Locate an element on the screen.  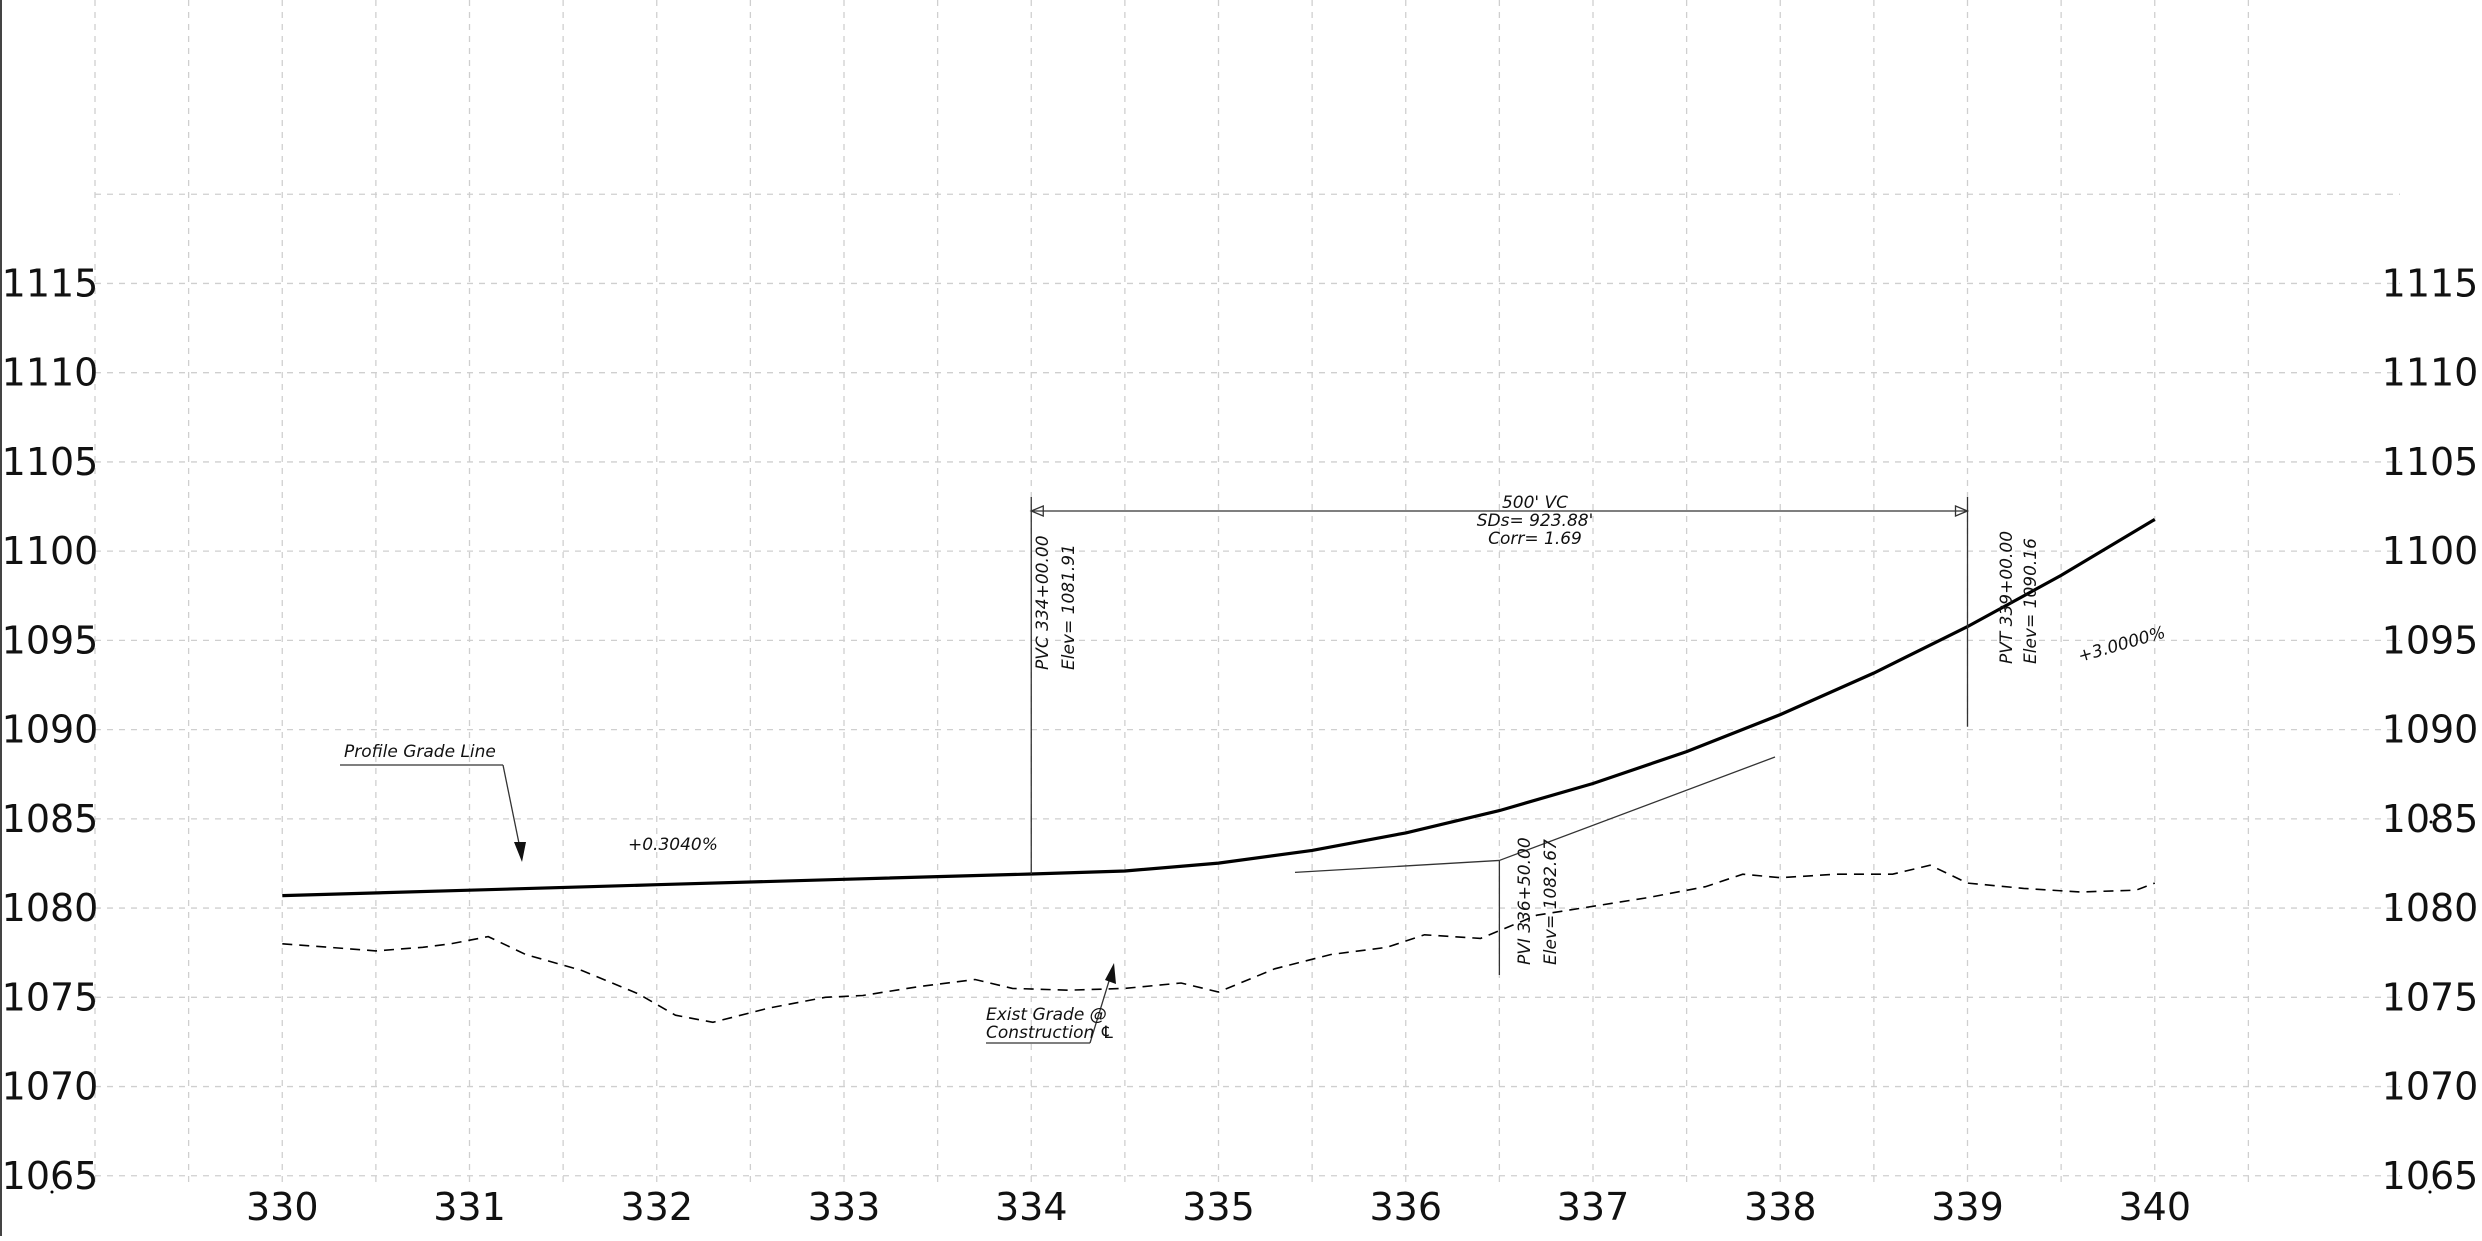
x-tick-label: 335 is located at coordinates (1218, 1207).